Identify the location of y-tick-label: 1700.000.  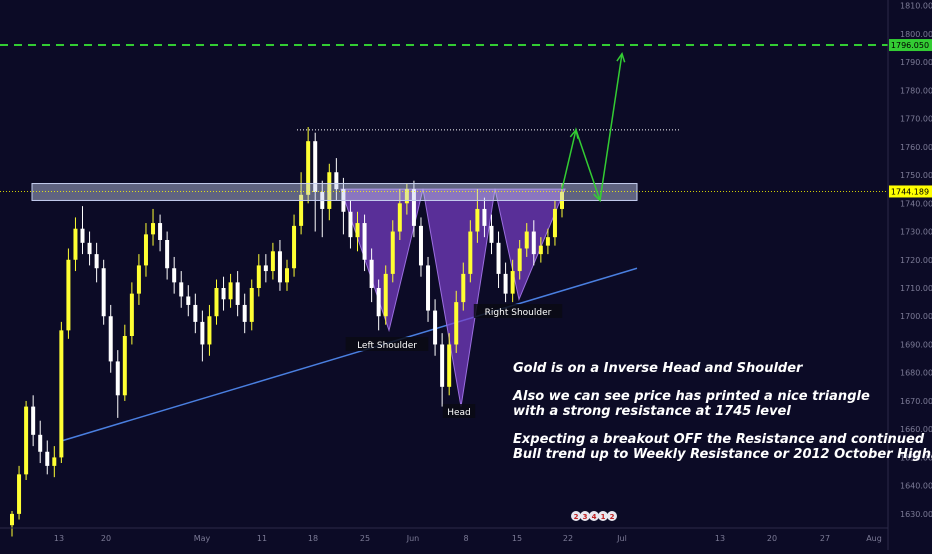
(916, 316).